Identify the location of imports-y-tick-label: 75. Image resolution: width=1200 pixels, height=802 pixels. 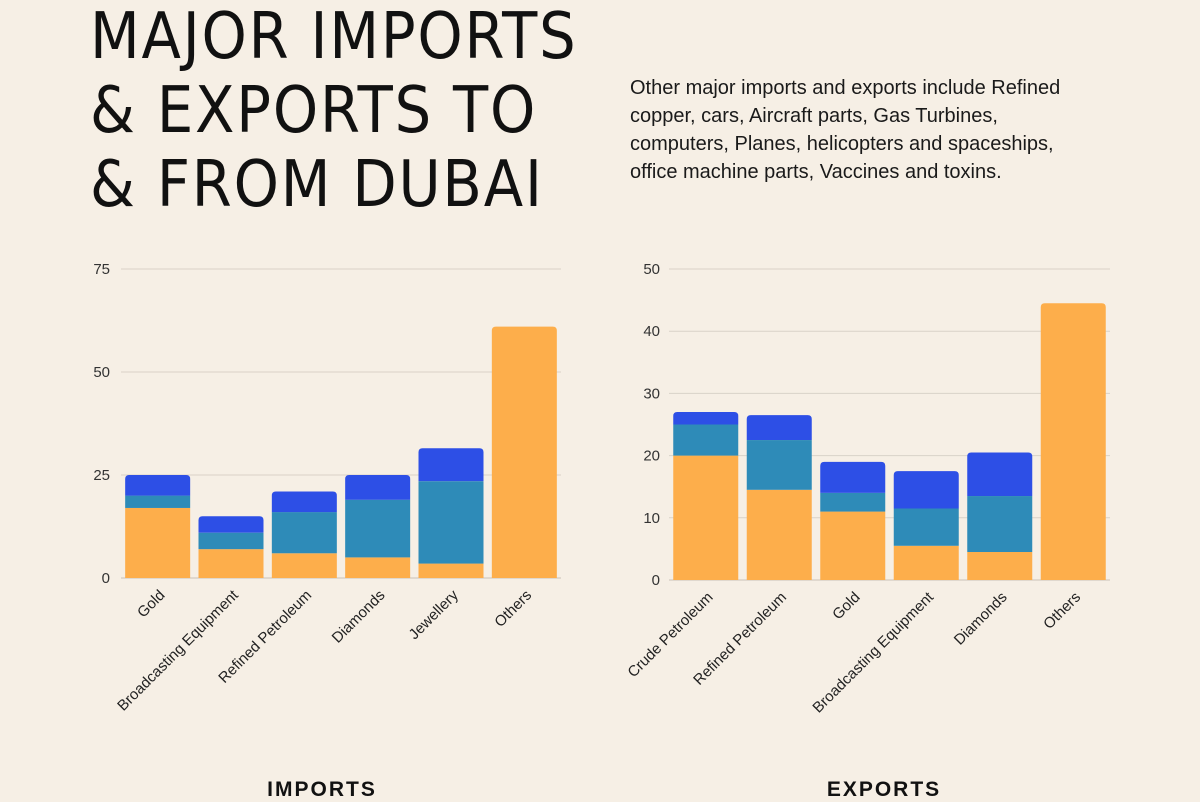
(101, 269).